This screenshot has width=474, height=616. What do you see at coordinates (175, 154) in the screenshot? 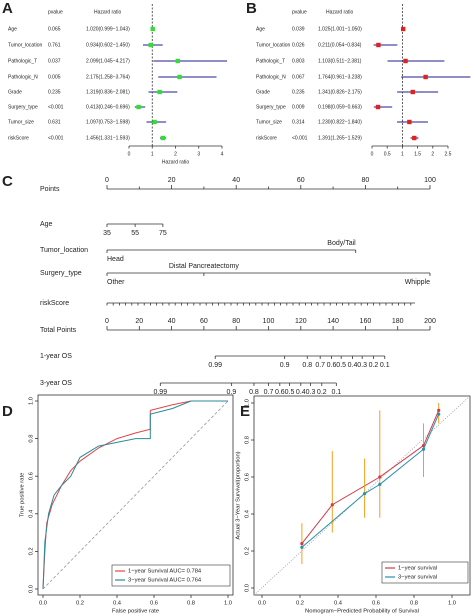
I see `x-tick-label: 2` at bounding box center [175, 154].